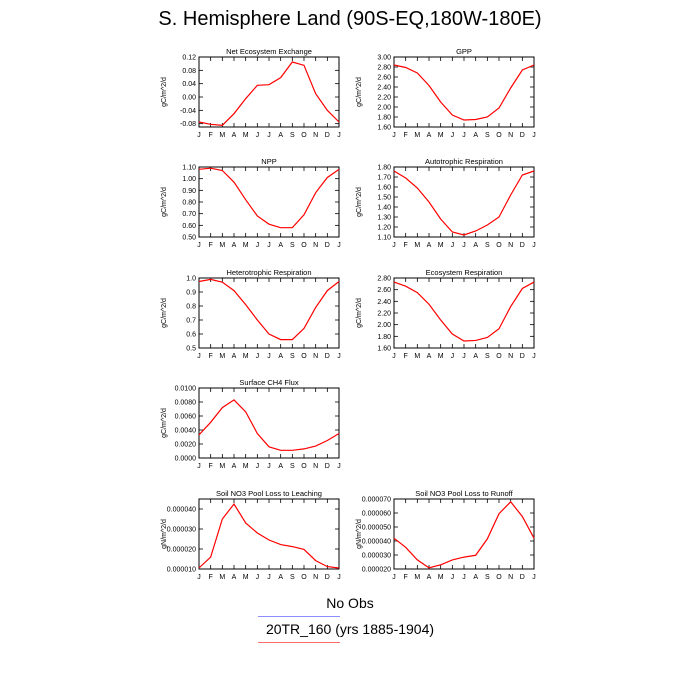 This screenshot has height=700, width=700. Describe the element at coordinates (191, 307) in the screenshot. I see `y-tick-label: 0.8` at that location.